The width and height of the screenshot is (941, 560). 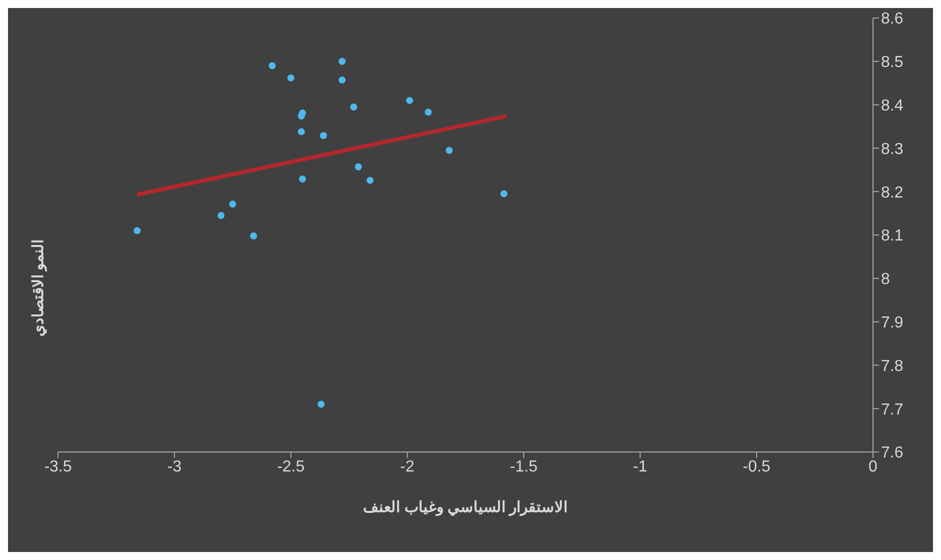 I want to click on x-tick-label: -3.5, so click(x=58, y=467).